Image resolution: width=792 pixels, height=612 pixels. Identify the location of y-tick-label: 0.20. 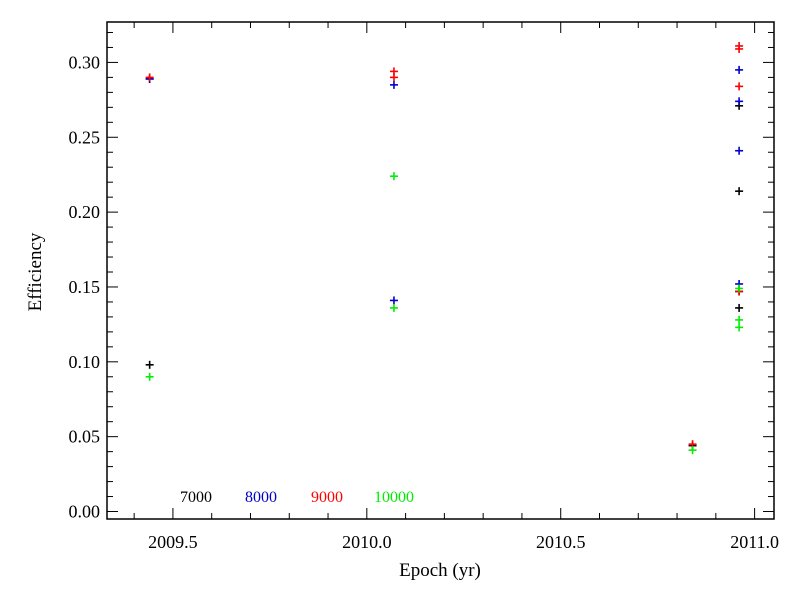
(85, 212).